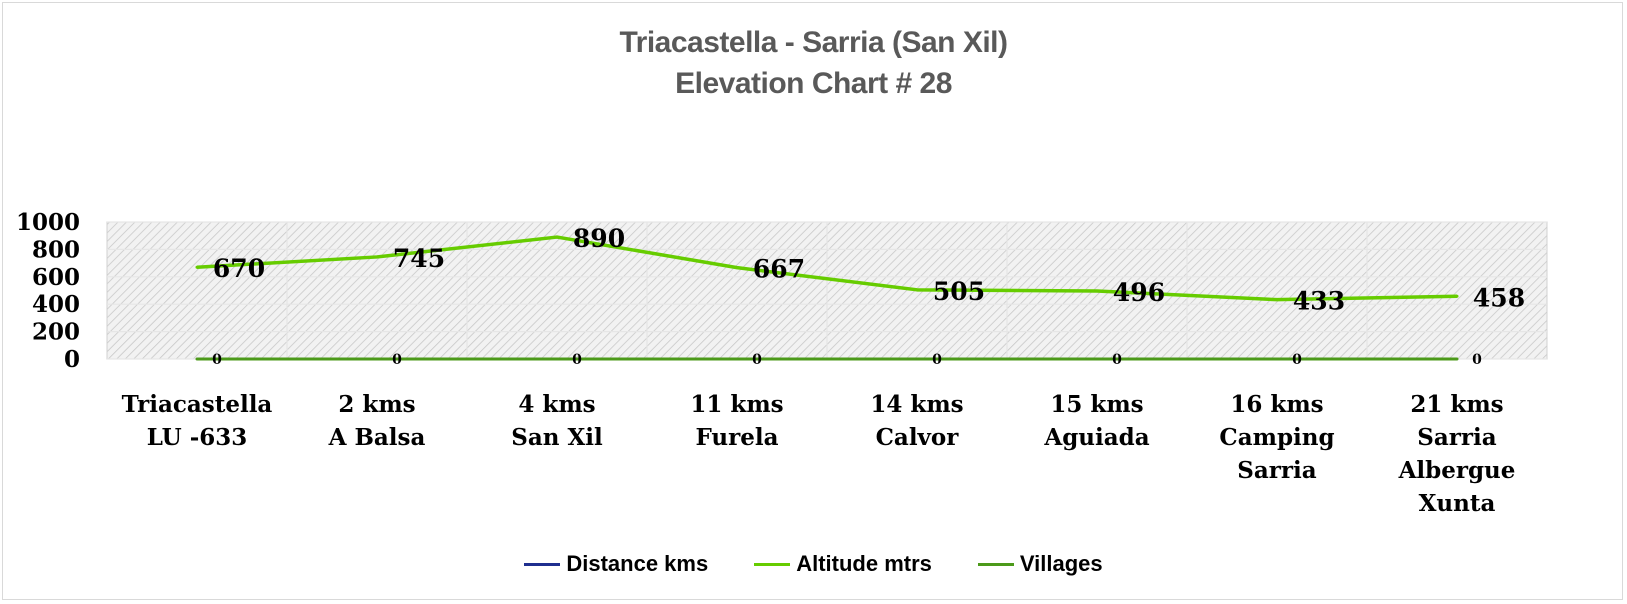 Image resolution: width=1627 pixels, height=604 pixels. What do you see at coordinates (1457, 454) in the screenshot?
I see `x-tick-label: 21 kms Sarria Albergue Xunta` at bounding box center [1457, 454].